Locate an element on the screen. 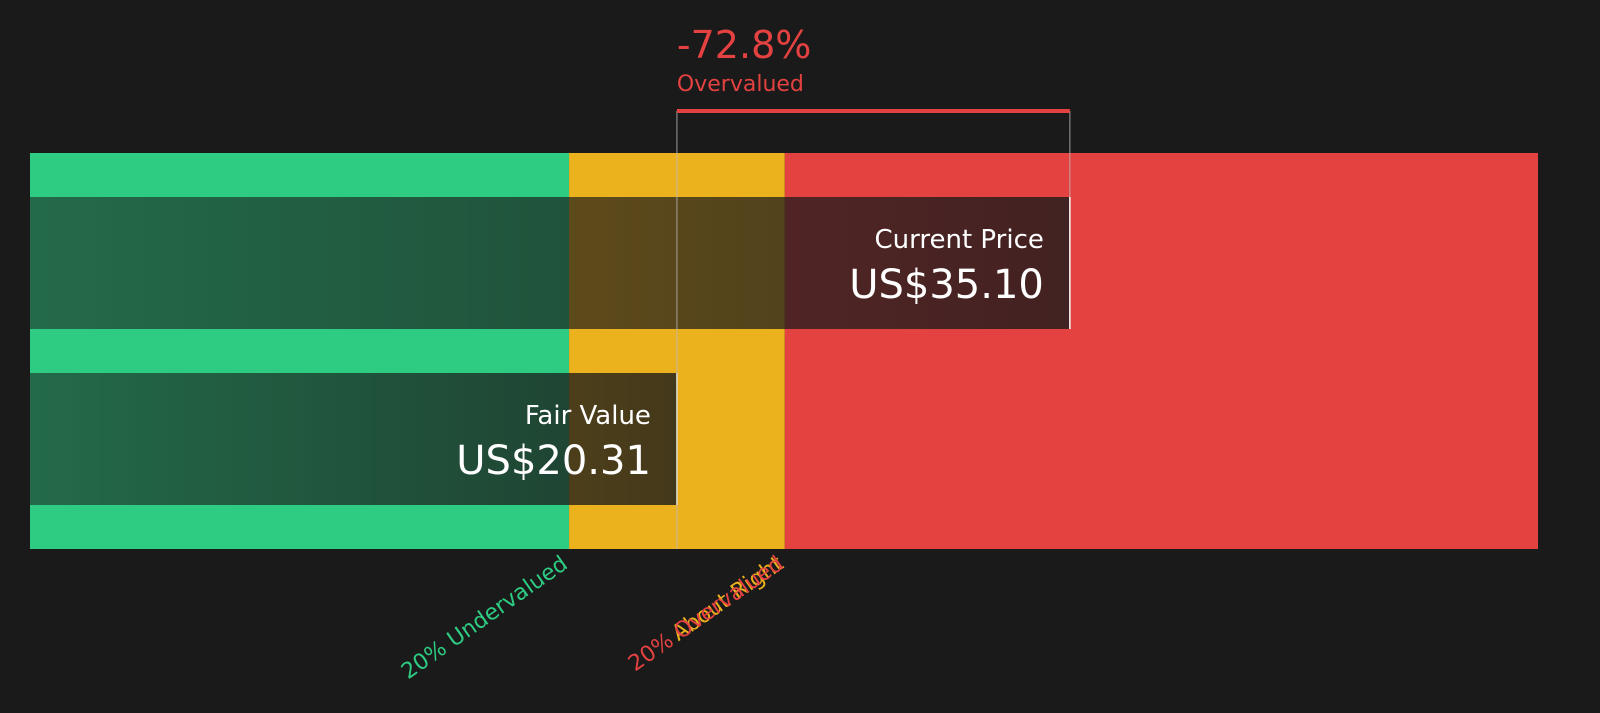 This screenshot has height=713, width=1600. zone-label: 20% Undervalued is located at coordinates (484, 617).